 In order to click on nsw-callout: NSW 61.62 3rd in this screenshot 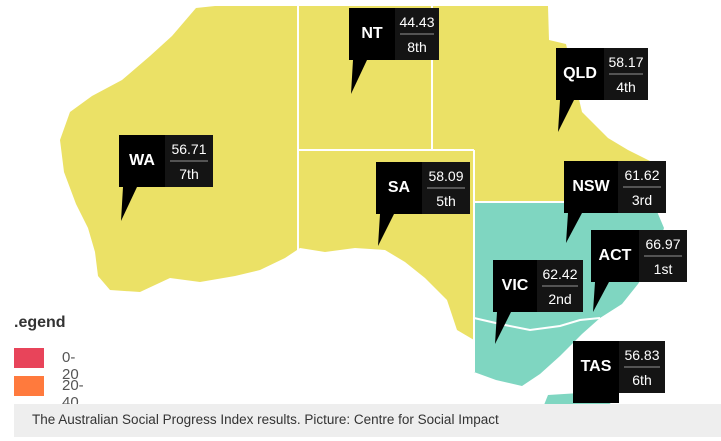, I will do `click(616, 203)`.